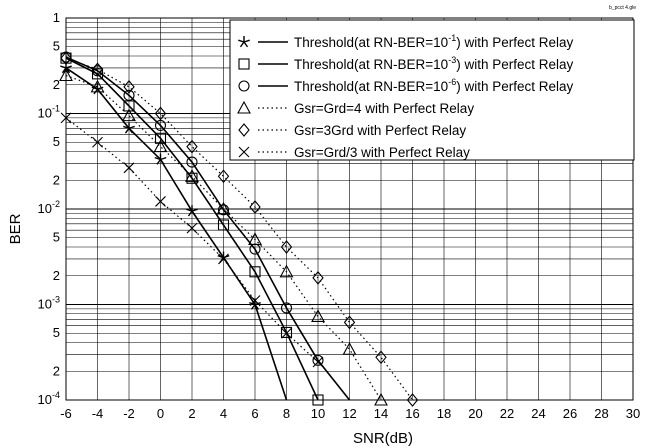 Image resolution: width=658 pixels, height=448 pixels. Describe the element at coordinates (15, 228) in the screenshot. I see `y-axis-label: BER` at that location.